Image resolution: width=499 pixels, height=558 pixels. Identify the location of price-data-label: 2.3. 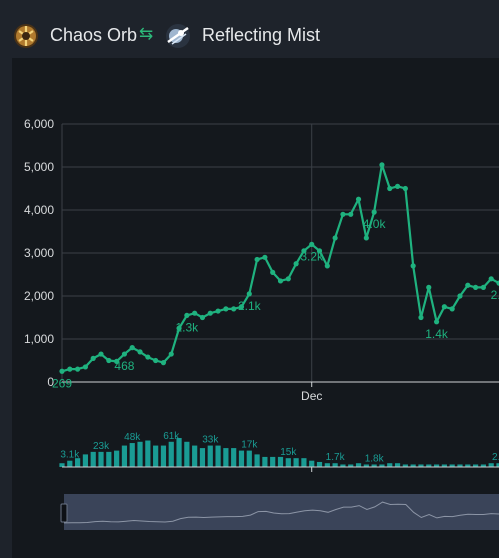
(495, 295).